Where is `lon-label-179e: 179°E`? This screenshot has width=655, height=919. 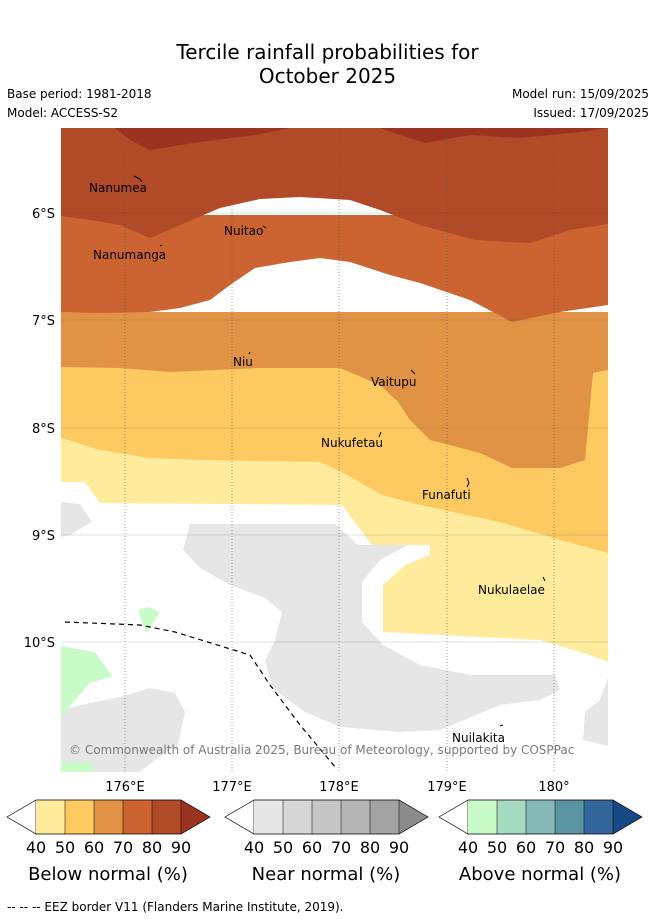 lon-label-179e: 179°E is located at coordinates (447, 787).